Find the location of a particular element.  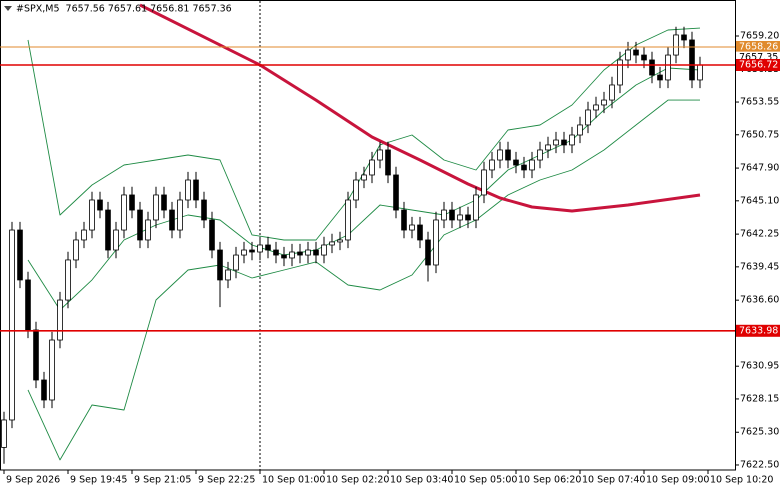

y-tick-label: 7636.60 is located at coordinates (759, 300).